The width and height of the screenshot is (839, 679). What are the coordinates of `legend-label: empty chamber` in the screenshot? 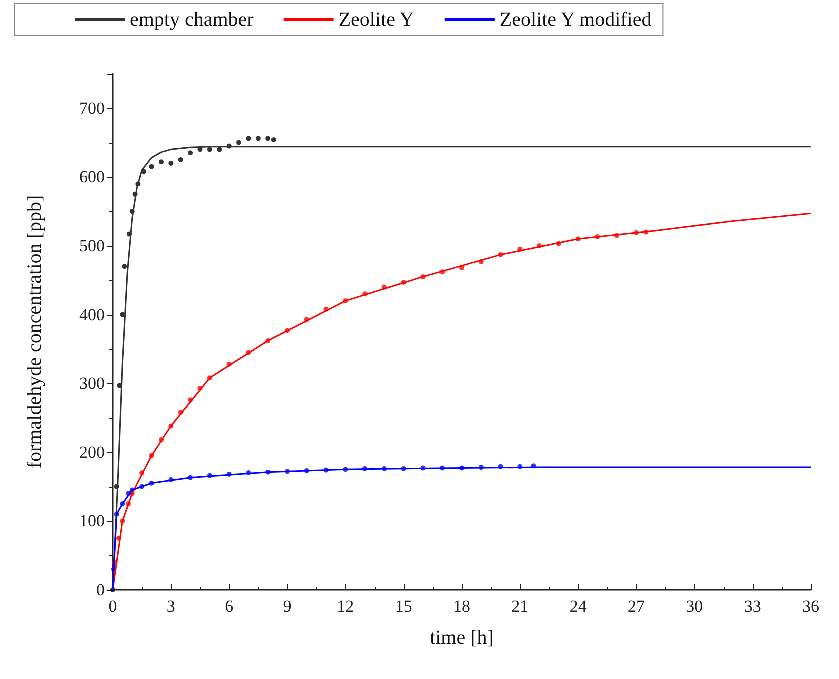 It's located at (192, 20).